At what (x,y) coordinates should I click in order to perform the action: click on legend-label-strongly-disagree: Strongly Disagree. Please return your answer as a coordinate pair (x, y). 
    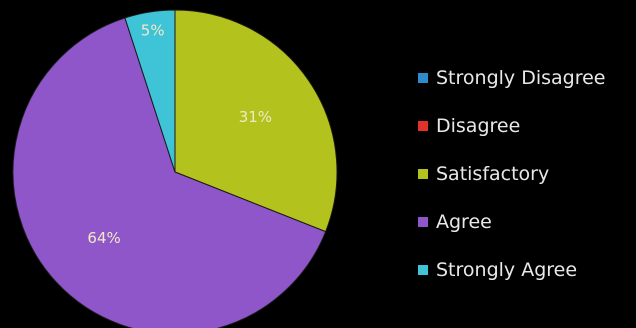
    Looking at the image, I should click on (521, 77).